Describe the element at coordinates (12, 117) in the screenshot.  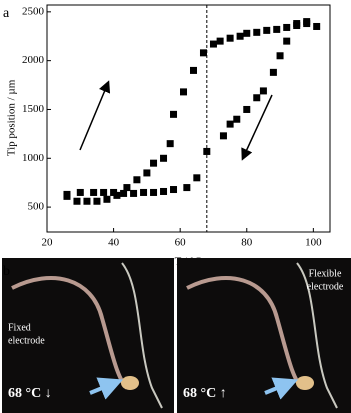
I see `y-axis-label: Tip position / µm` at that location.